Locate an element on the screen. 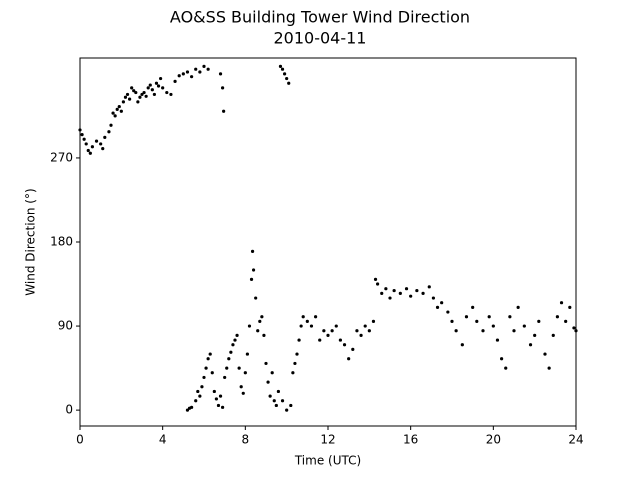  x-axis-label: Time (UTC) is located at coordinates (327, 461).